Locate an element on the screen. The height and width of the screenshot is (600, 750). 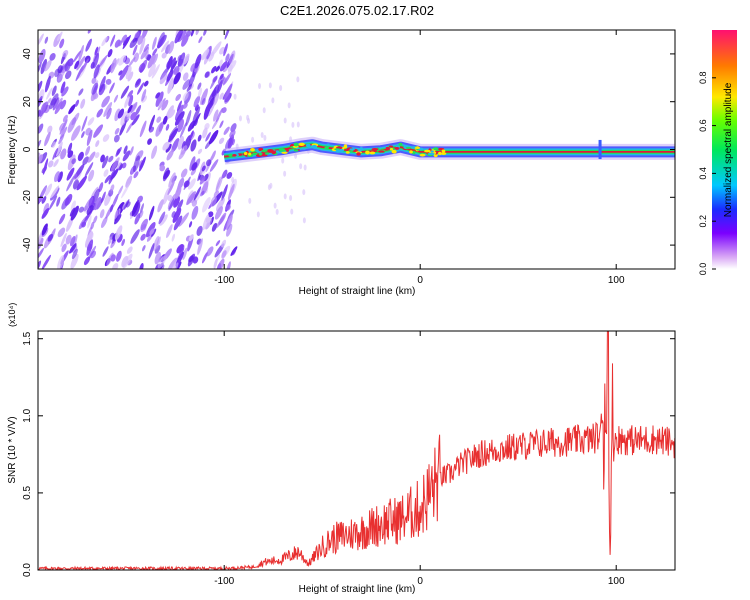
colorbar-tick-label: 0.0 is located at coordinates (703, 269).